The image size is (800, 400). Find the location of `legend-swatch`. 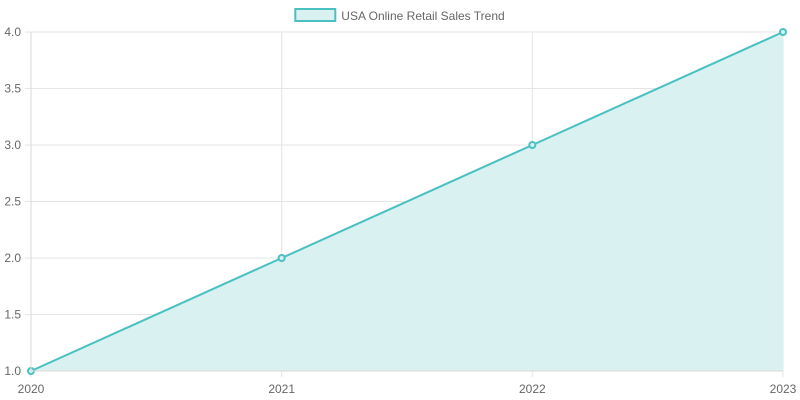

legend-swatch is located at coordinates (315, 15).